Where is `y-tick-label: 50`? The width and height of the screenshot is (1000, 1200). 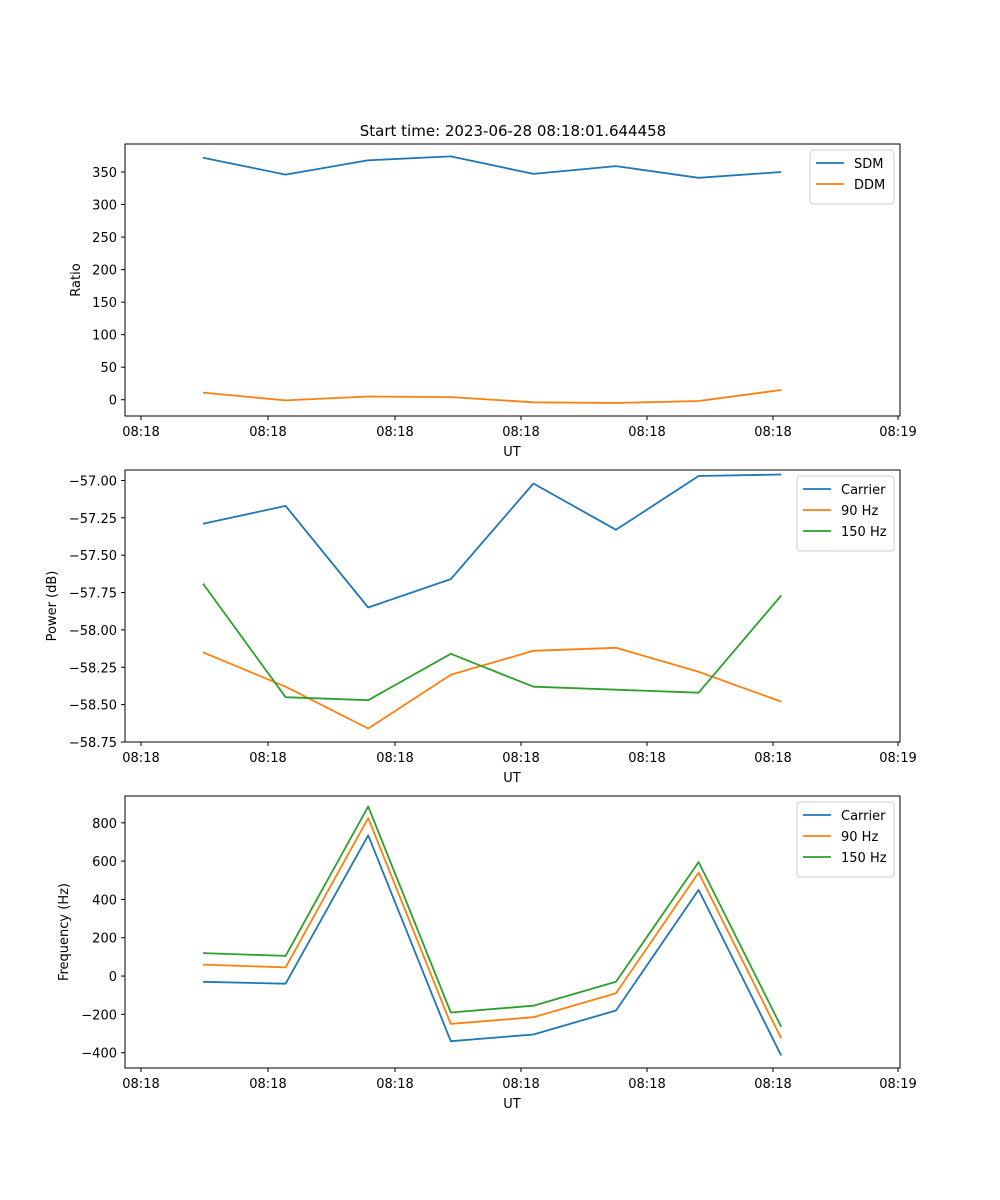
y-tick-label: 50 is located at coordinates (108, 368).